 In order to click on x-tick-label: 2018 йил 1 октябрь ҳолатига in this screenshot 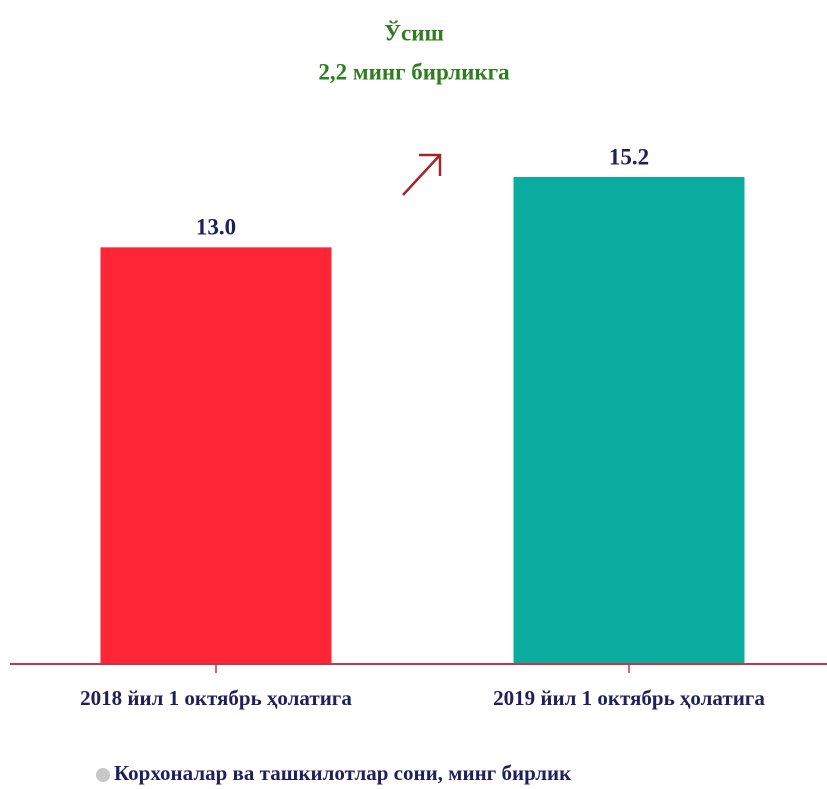, I will do `click(216, 698)`.